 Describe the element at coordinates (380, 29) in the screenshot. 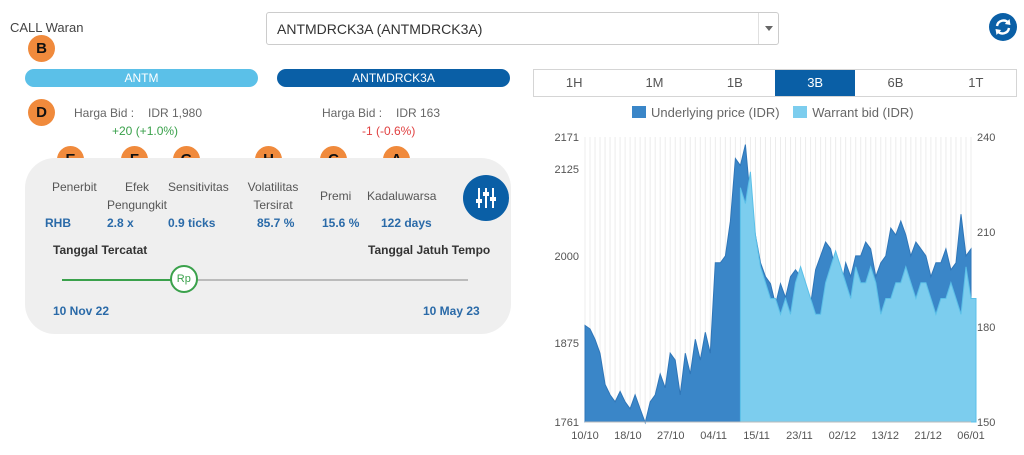

I see `warrant-select-value: ANTMDRCK3A (ANTMDRCK3A)` at that location.